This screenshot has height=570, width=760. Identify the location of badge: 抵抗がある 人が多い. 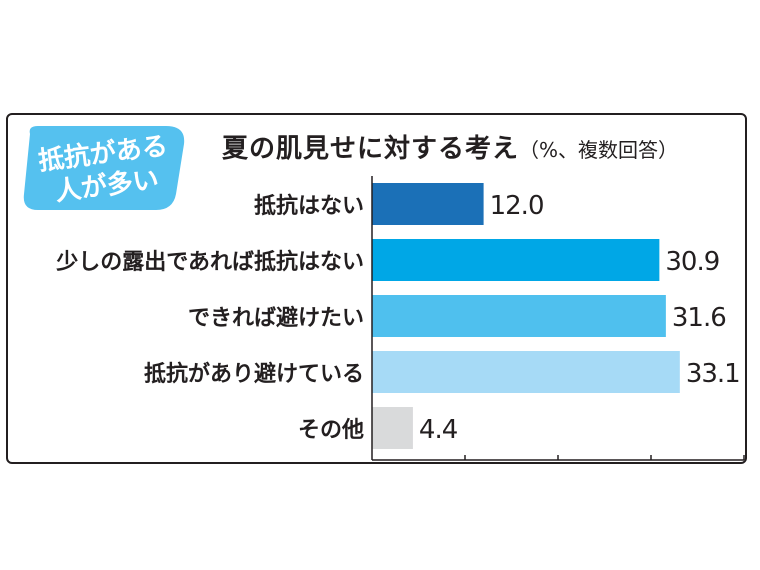
(104, 168).